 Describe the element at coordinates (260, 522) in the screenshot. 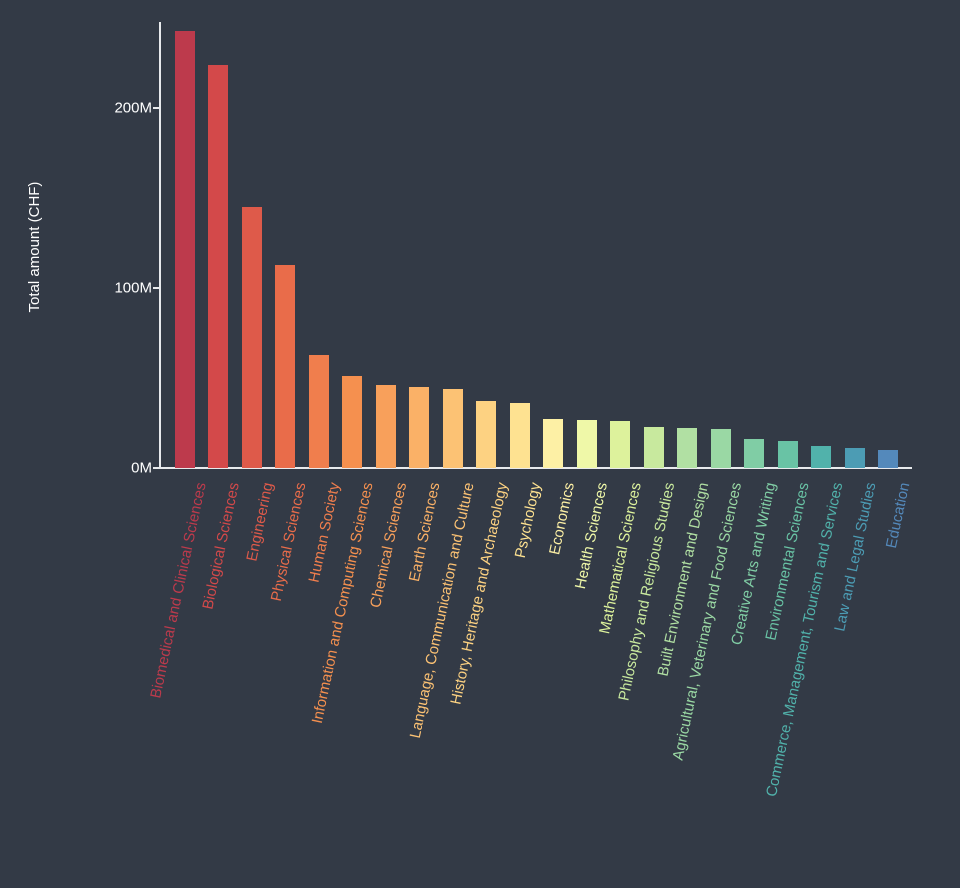

I see `category-label: Engineering` at that location.